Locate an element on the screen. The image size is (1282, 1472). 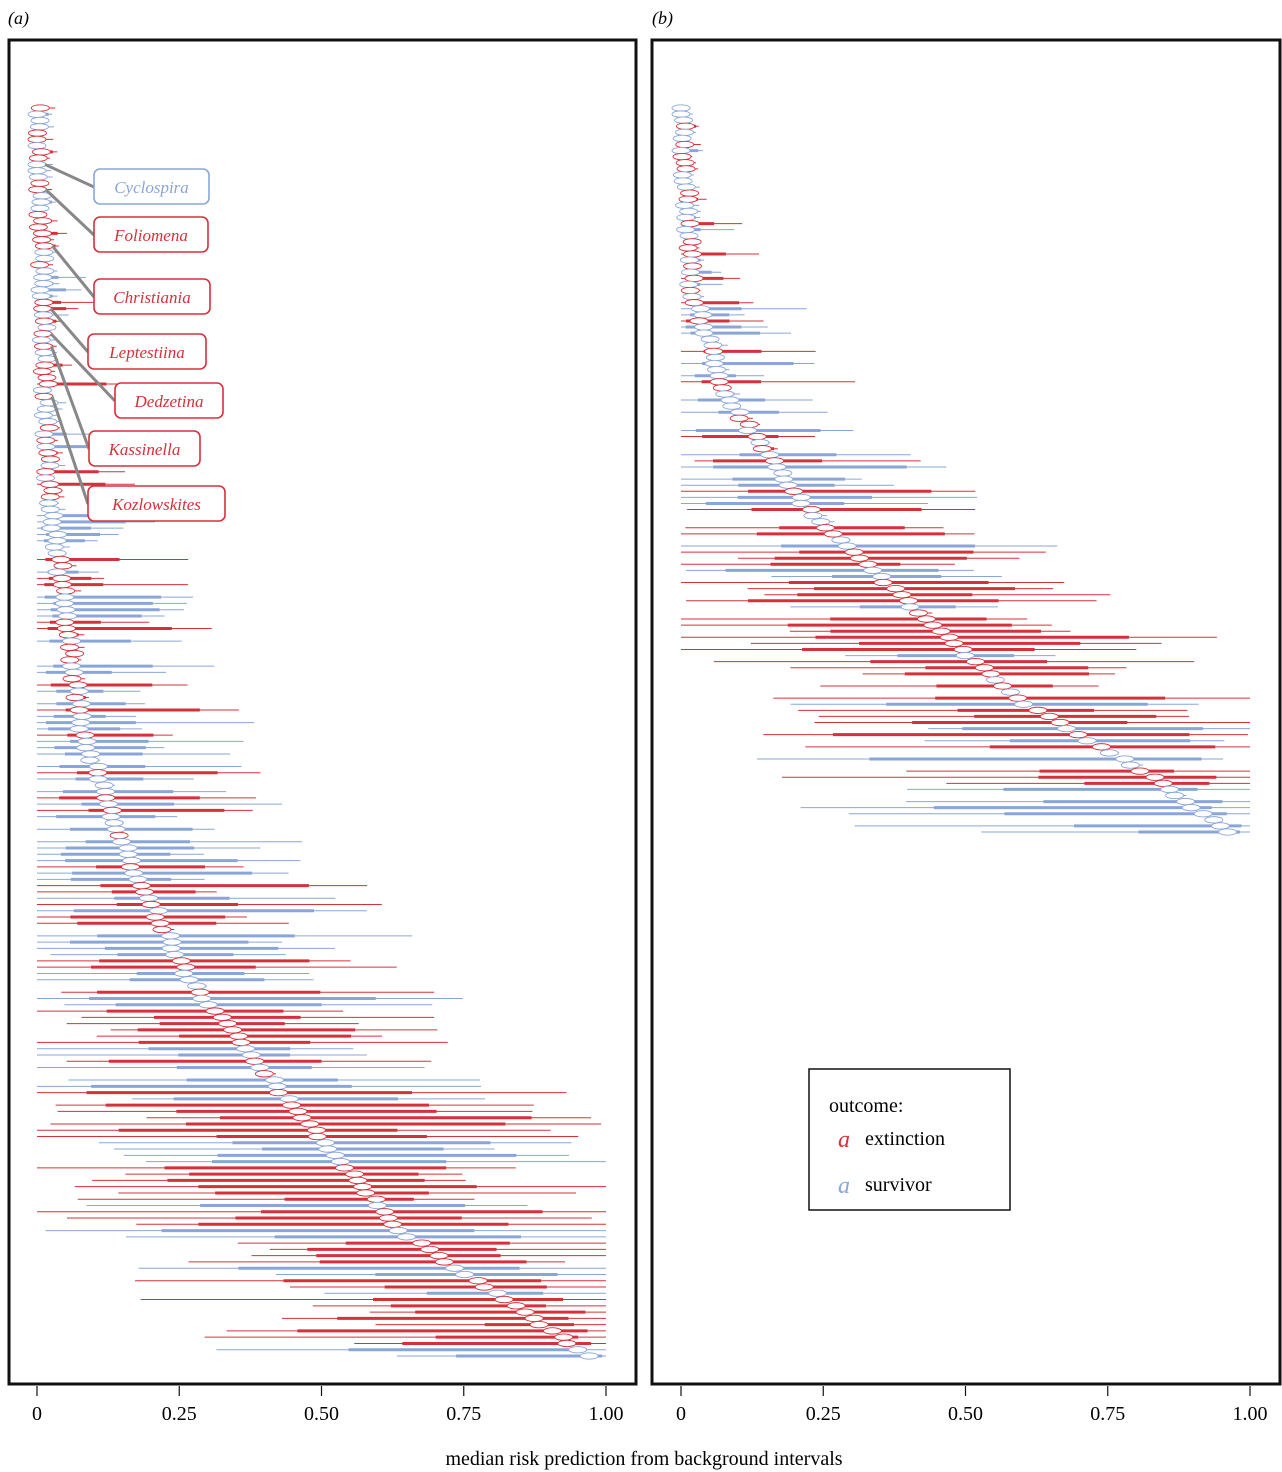
callout-genus-label: Cyclospira is located at coordinates (151, 187).